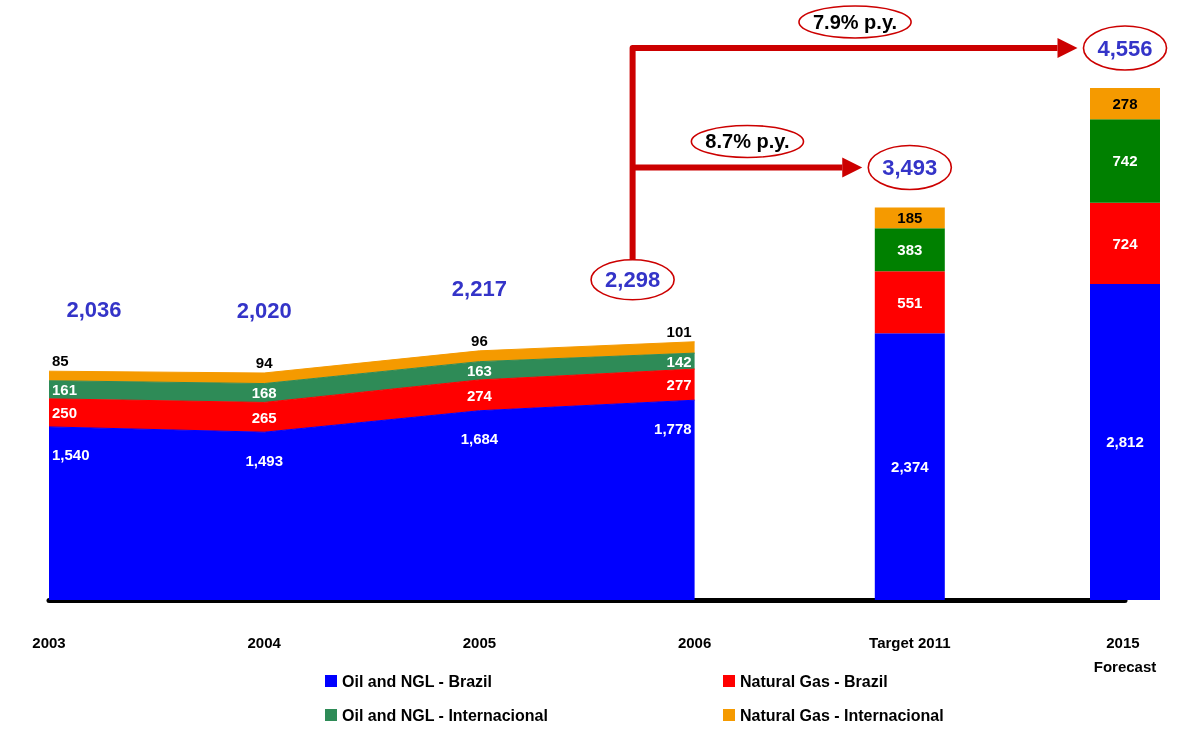 The width and height of the screenshot is (1196, 742). What do you see at coordinates (94, 309) in the screenshot?
I see `total-label: 2,036` at bounding box center [94, 309].